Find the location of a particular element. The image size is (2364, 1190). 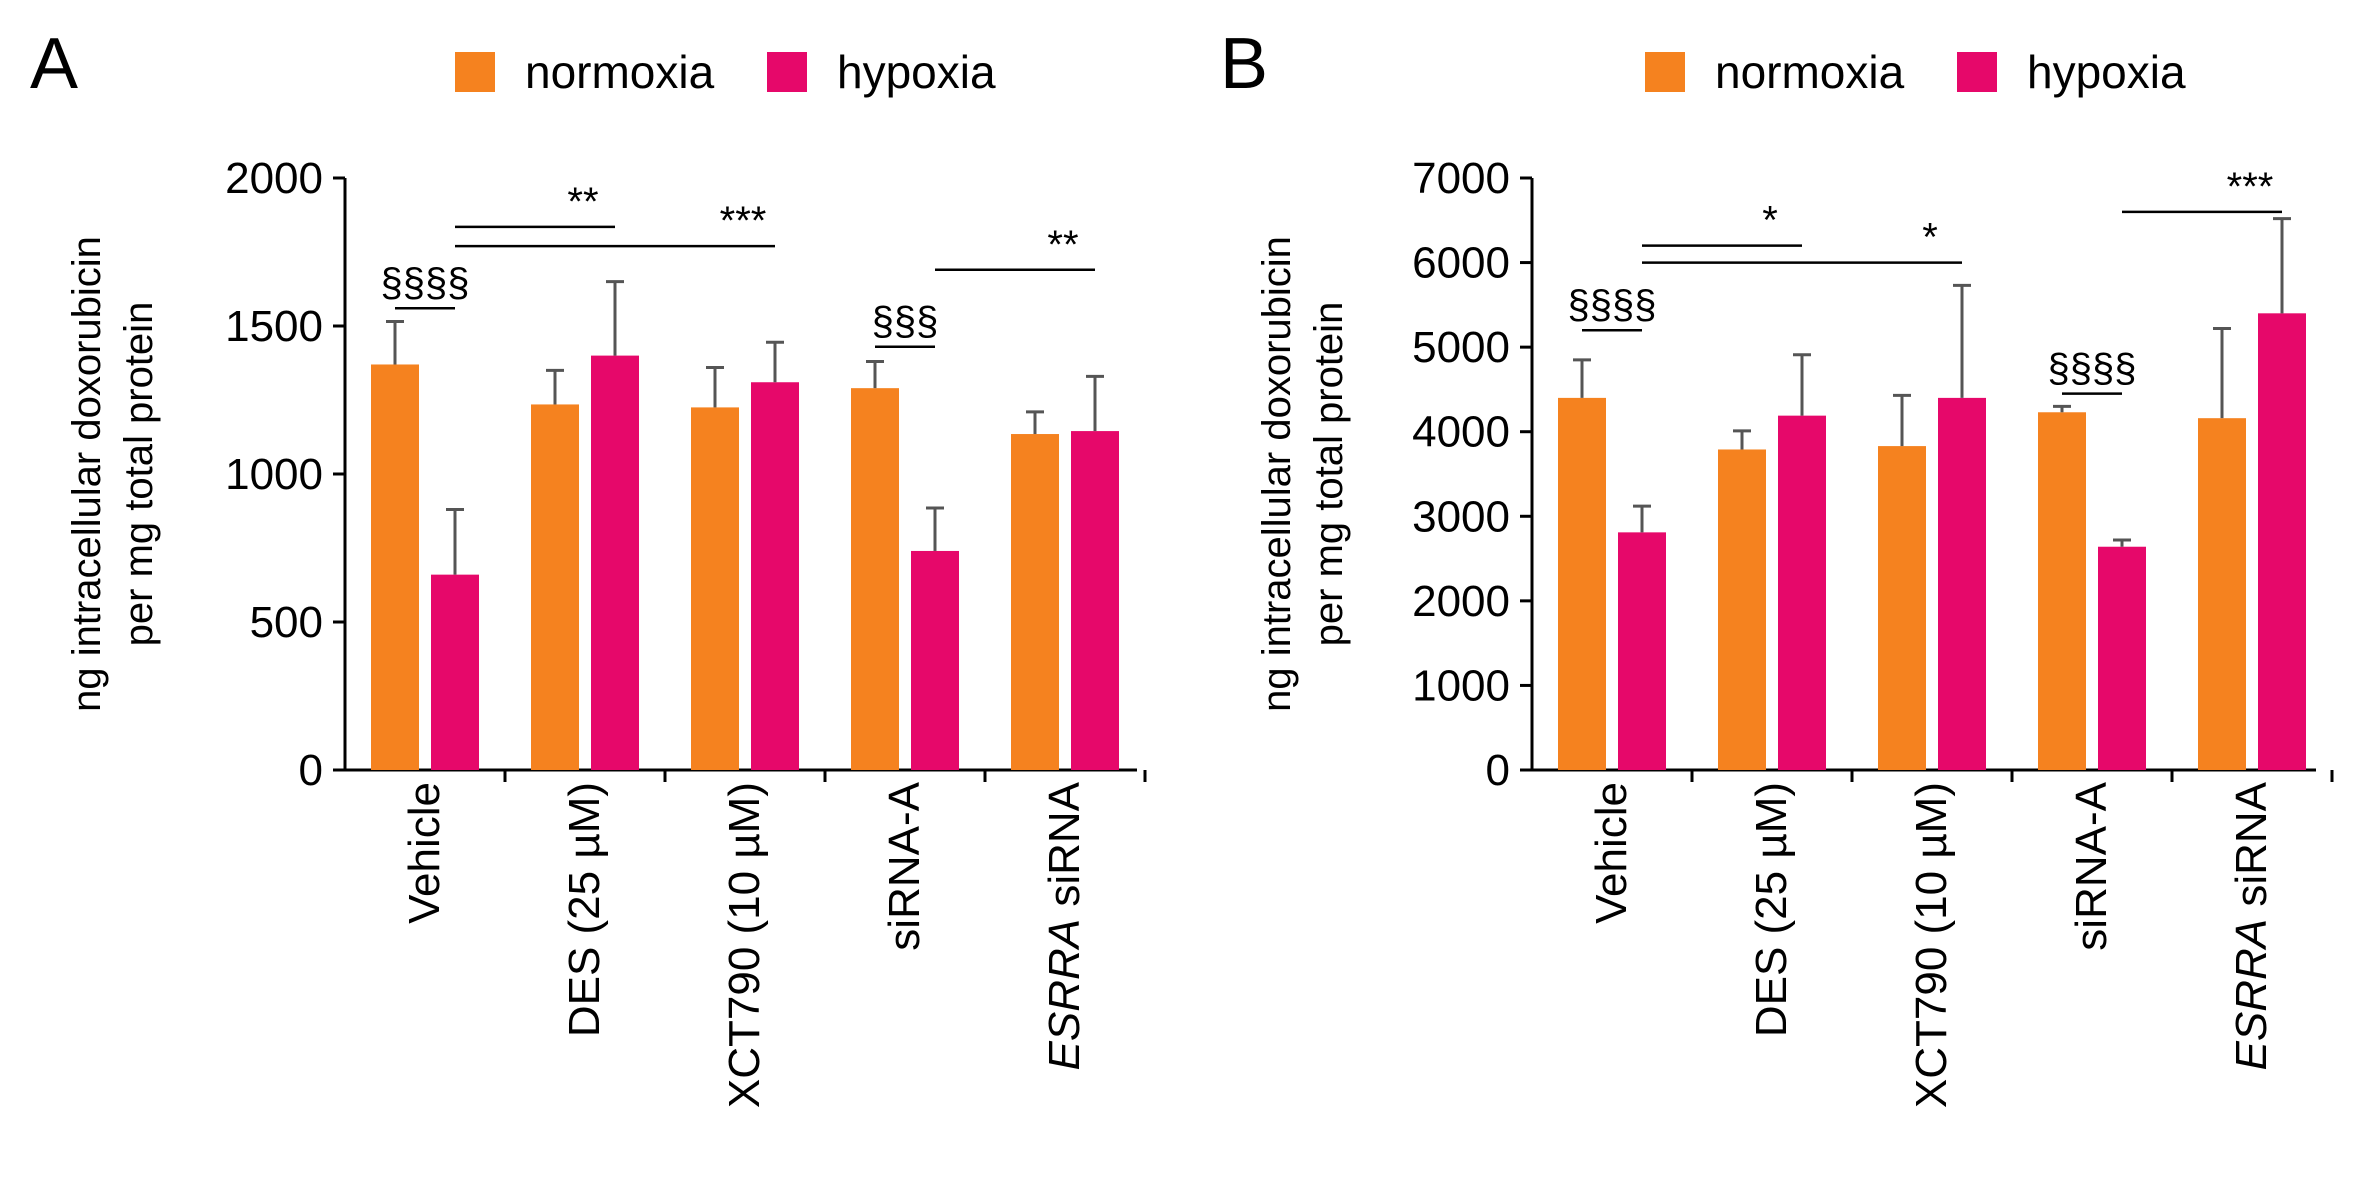

y-tick-label: 5000 is located at coordinates (1461, 347).